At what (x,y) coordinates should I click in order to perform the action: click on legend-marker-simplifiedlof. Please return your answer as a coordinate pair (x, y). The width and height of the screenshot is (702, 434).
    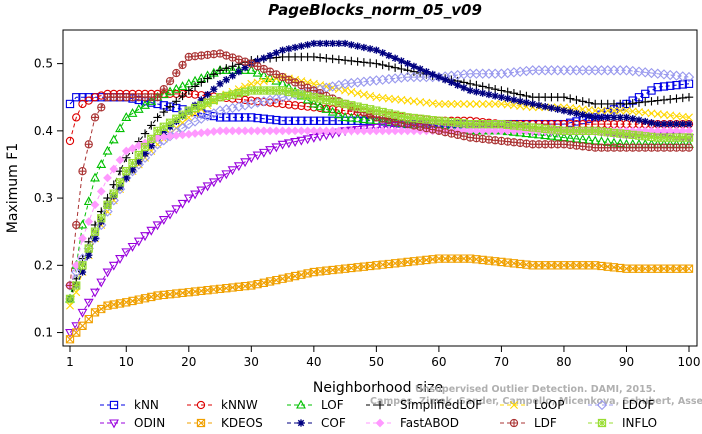
    Looking at the image, I should click on (380, 405).